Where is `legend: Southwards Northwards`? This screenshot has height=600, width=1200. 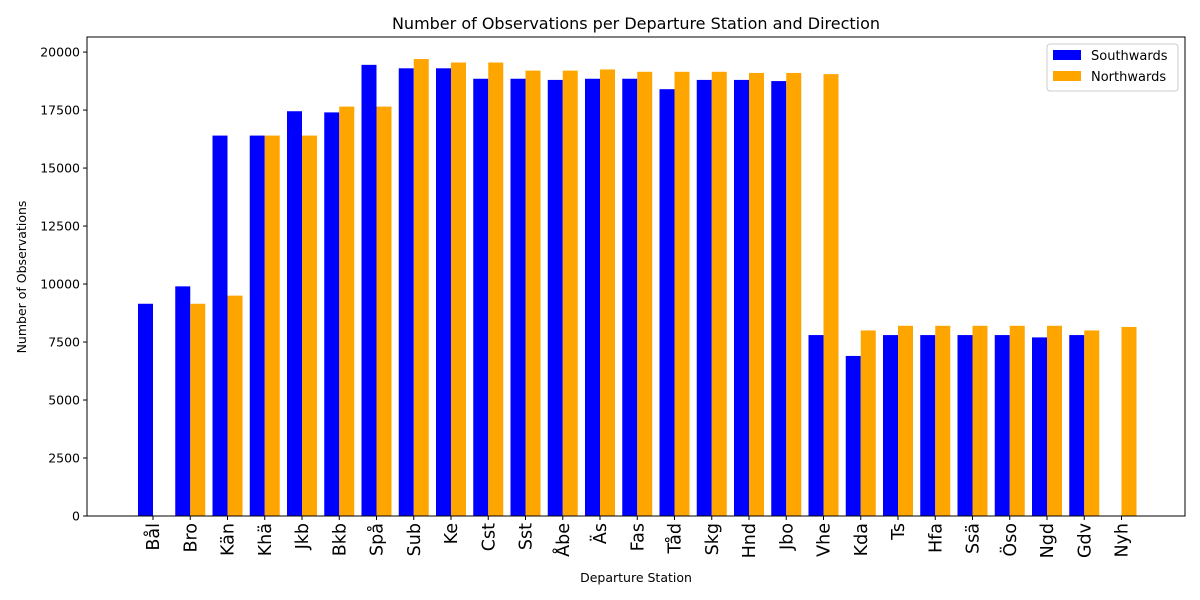 legend: Southwards Northwards is located at coordinates (1112, 67).